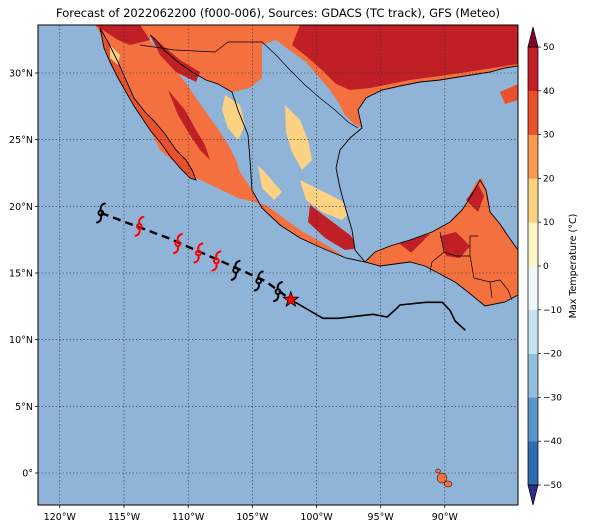  I want to click on gulf-of-mexico, so click(427, 164).